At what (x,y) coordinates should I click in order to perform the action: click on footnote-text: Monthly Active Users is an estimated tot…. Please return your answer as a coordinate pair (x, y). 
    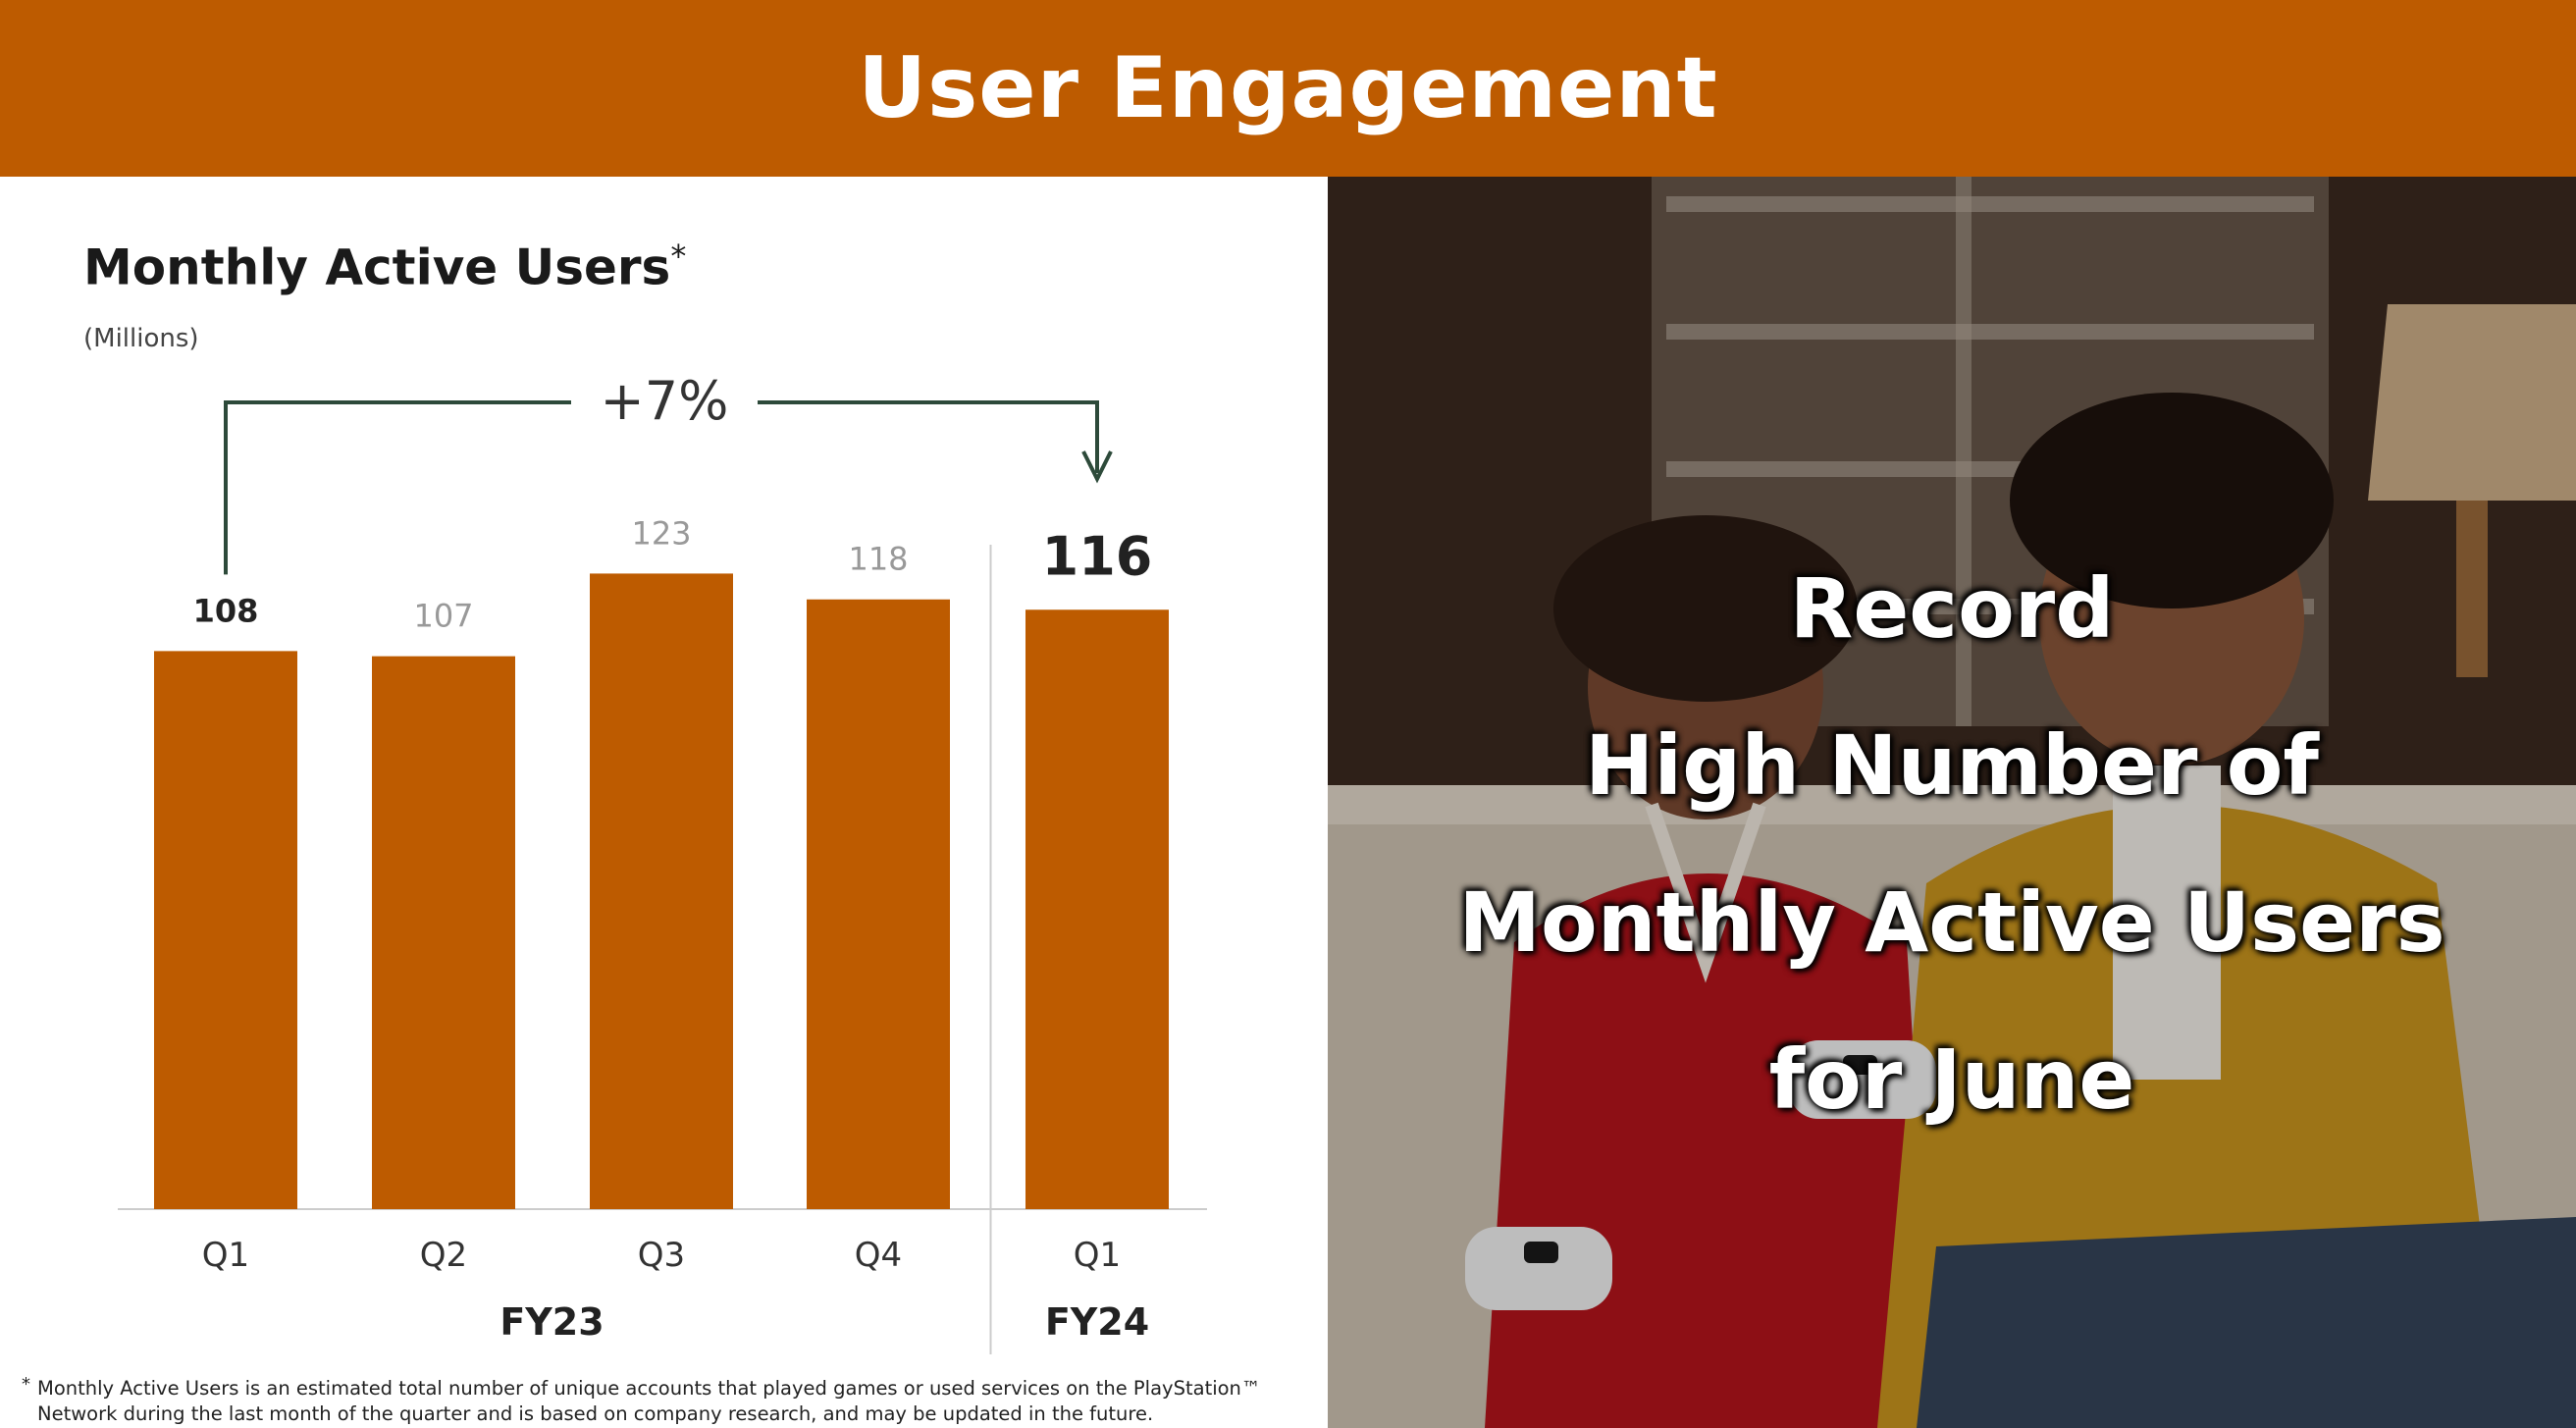
    Looking at the image, I should click on (649, 1401).